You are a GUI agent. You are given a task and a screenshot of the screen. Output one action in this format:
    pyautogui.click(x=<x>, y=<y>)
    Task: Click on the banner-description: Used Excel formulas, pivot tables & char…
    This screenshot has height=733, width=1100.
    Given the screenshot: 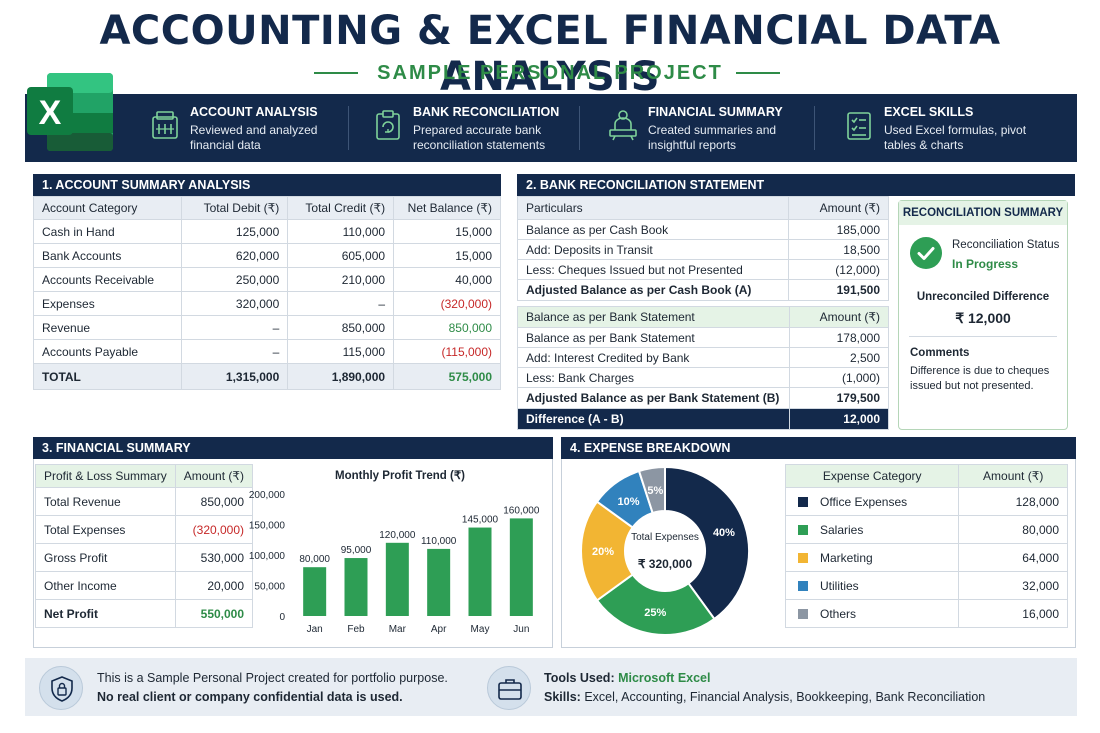 What is the action you would take?
    pyautogui.click(x=955, y=137)
    